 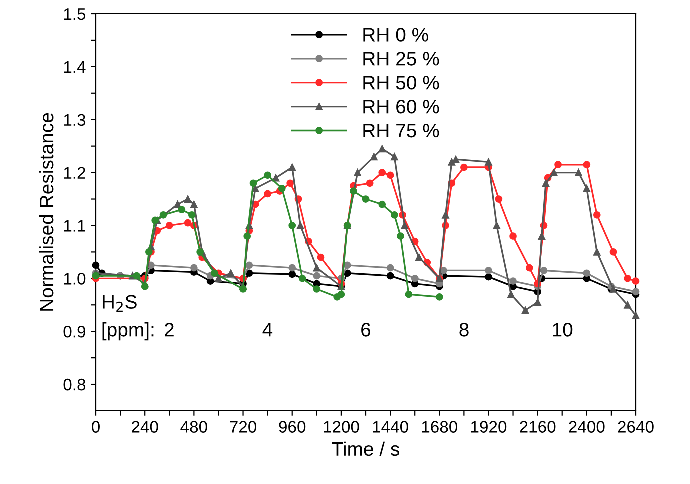 What do you see at coordinates (366, 449) in the screenshot?
I see `x-axis-title: Time / s` at bounding box center [366, 449].